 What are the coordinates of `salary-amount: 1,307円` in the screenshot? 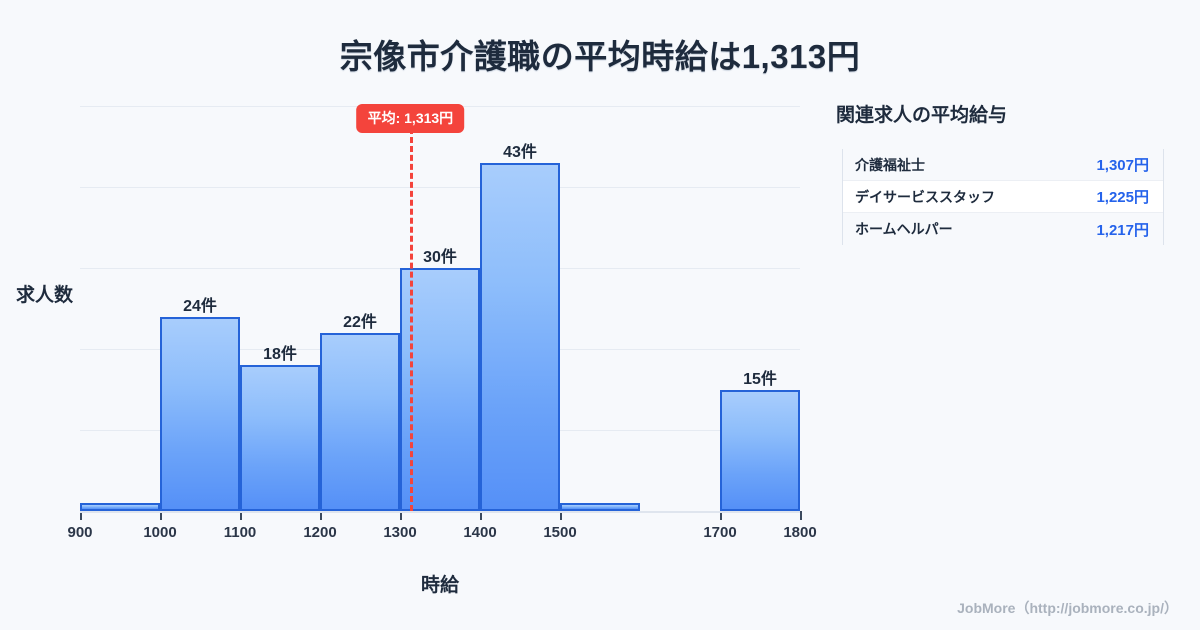 It's located at (1122, 165).